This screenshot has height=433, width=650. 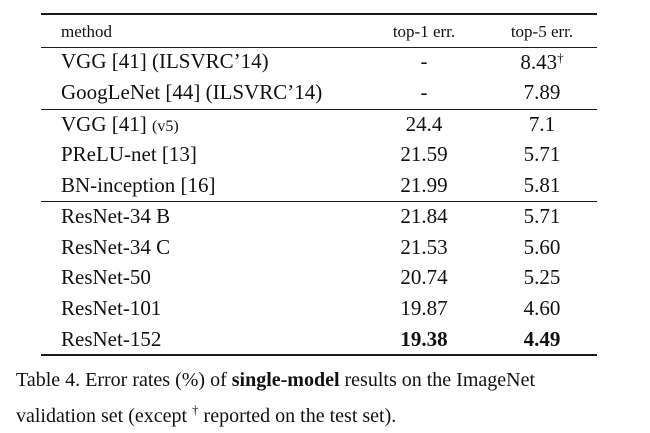 What do you see at coordinates (542, 185) in the screenshot?
I see `table-row-top5: 5.81` at bounding box center [542, 185].